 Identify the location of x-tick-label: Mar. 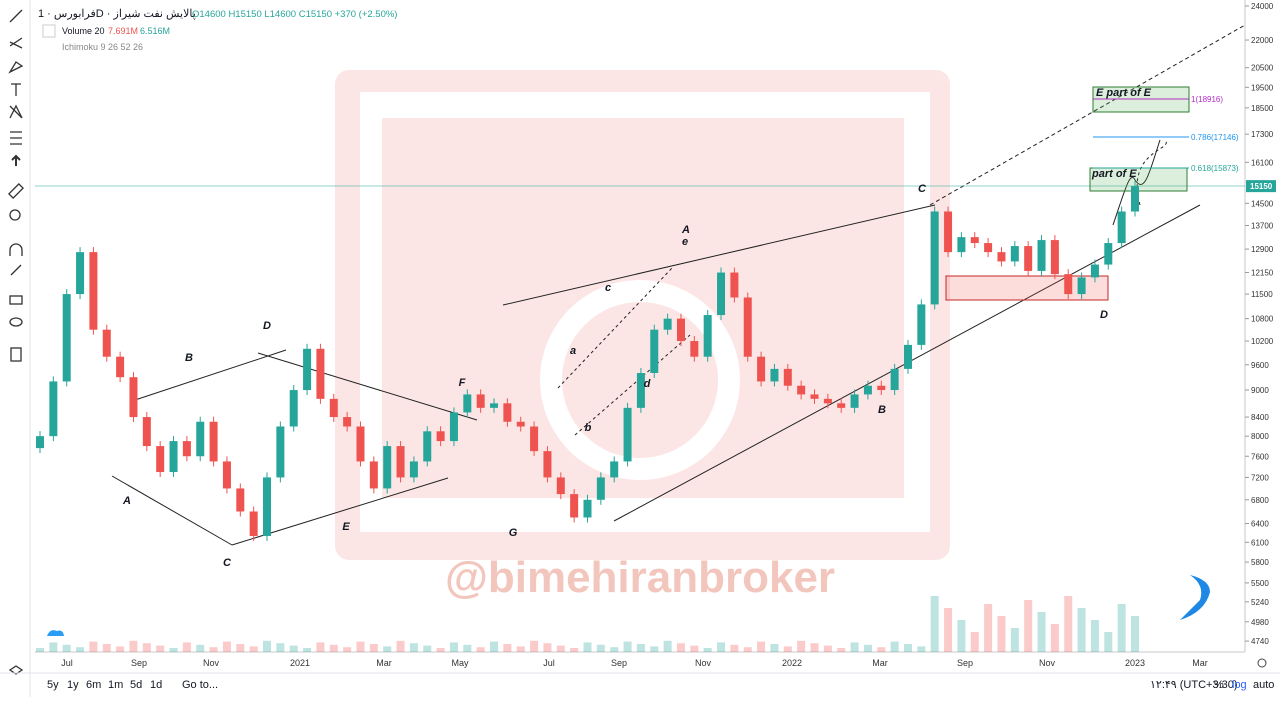
(1200, 663).